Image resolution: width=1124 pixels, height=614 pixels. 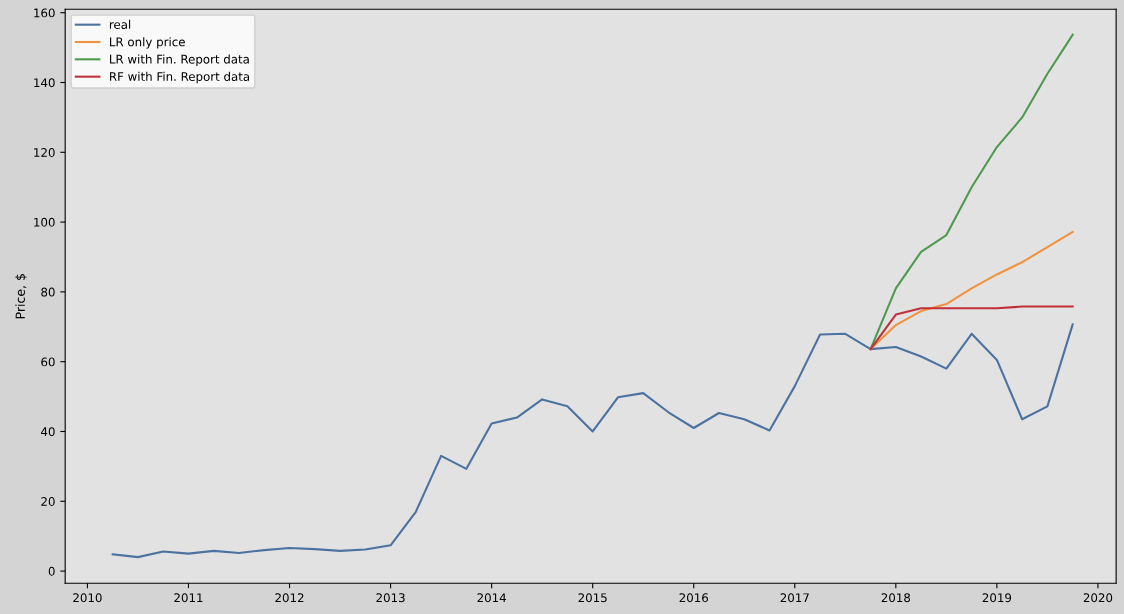 I want to click on y-tick-label: 140, so click(x=44, y=83).